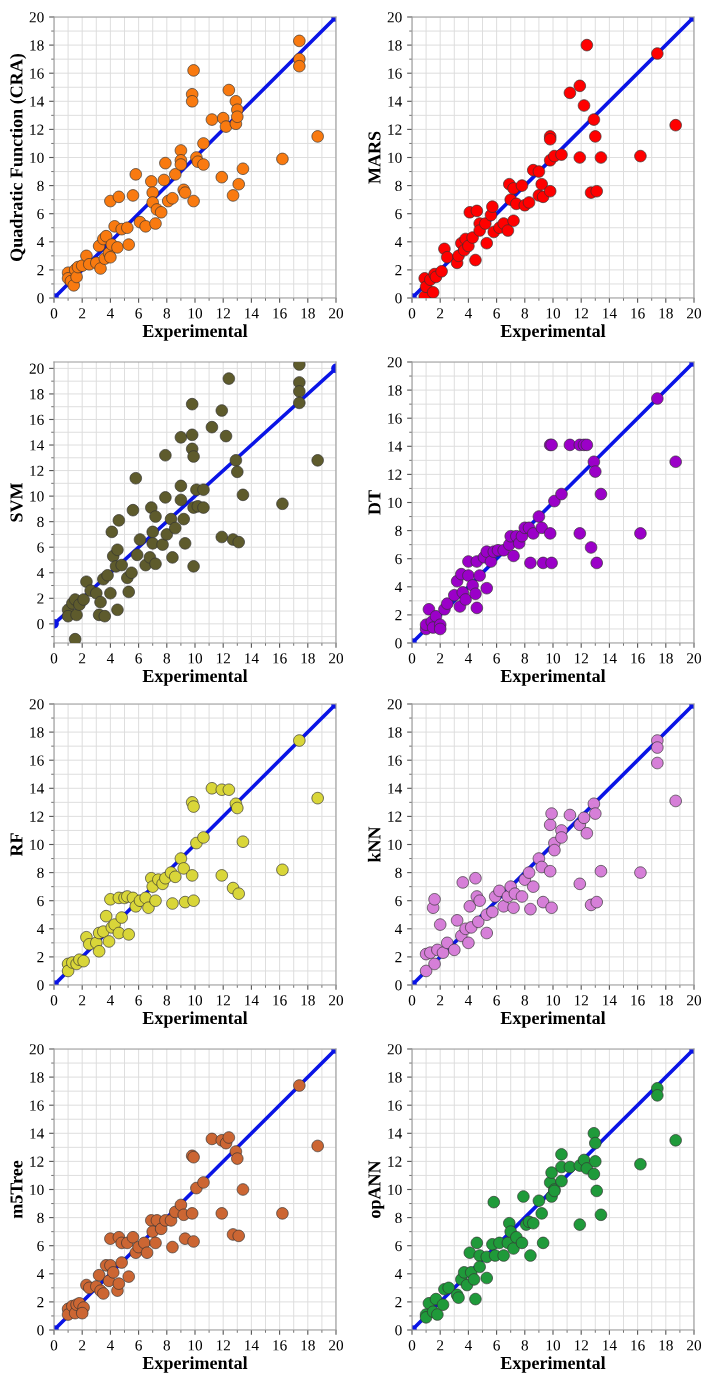 The width and height of the screenshot is (712, 1386). I want to click on y-axis-title: m5Tree, so click(16, 1189).